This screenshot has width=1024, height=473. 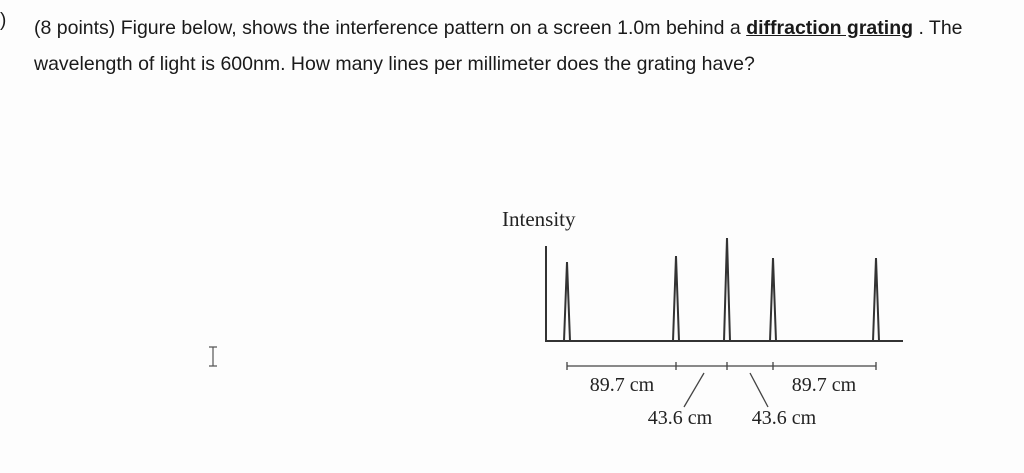 What do you see at coordinates (830, 28) in the screenshot?
I see `term: diffraction grating` at bounding box center [830, 28].